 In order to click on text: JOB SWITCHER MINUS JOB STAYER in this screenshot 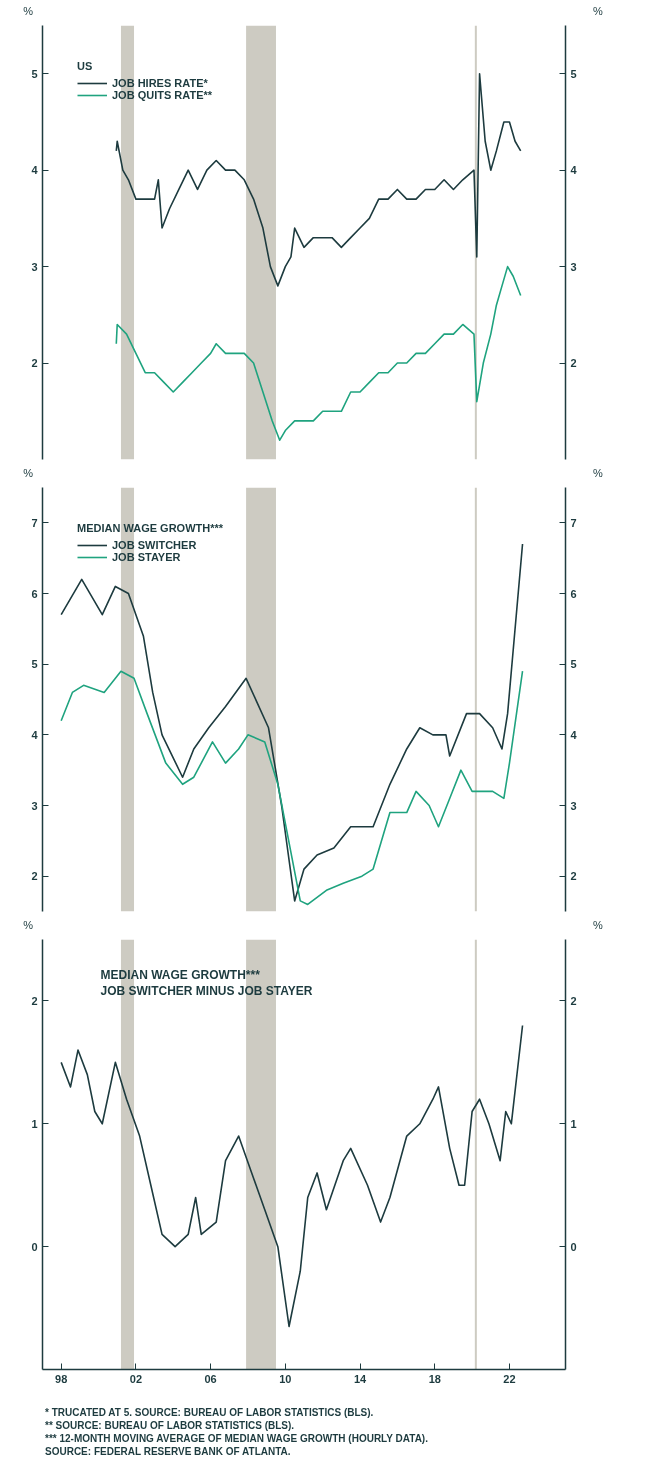, I will do `click(206, 990)`.